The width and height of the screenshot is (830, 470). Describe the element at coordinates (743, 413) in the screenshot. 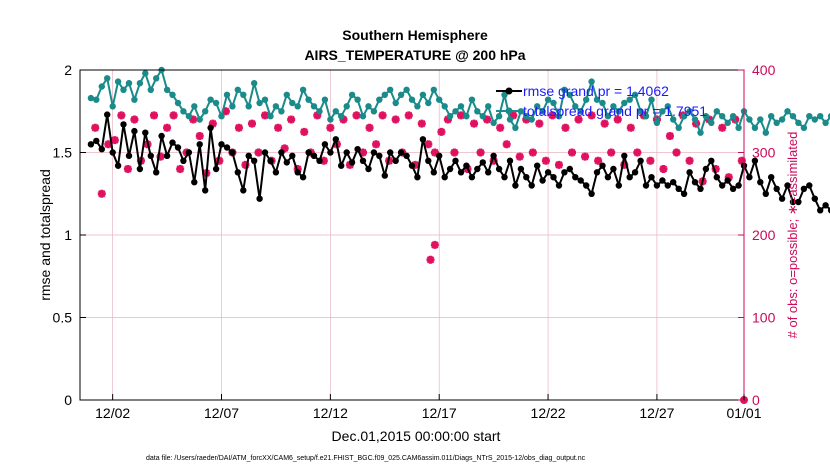

I see `x-tick-label: 01/01` at that location.